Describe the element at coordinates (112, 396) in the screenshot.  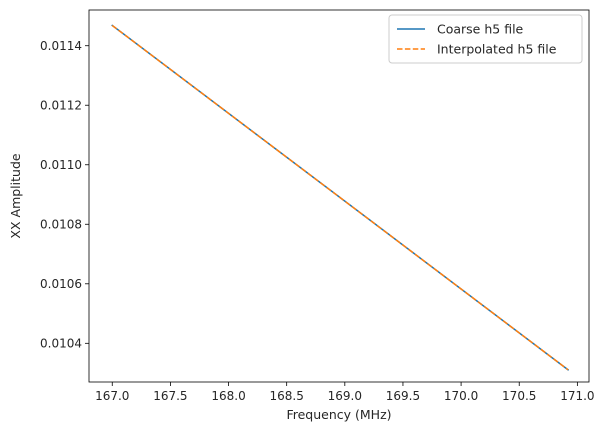
I see `x-tick-label: 167.0` at that location.